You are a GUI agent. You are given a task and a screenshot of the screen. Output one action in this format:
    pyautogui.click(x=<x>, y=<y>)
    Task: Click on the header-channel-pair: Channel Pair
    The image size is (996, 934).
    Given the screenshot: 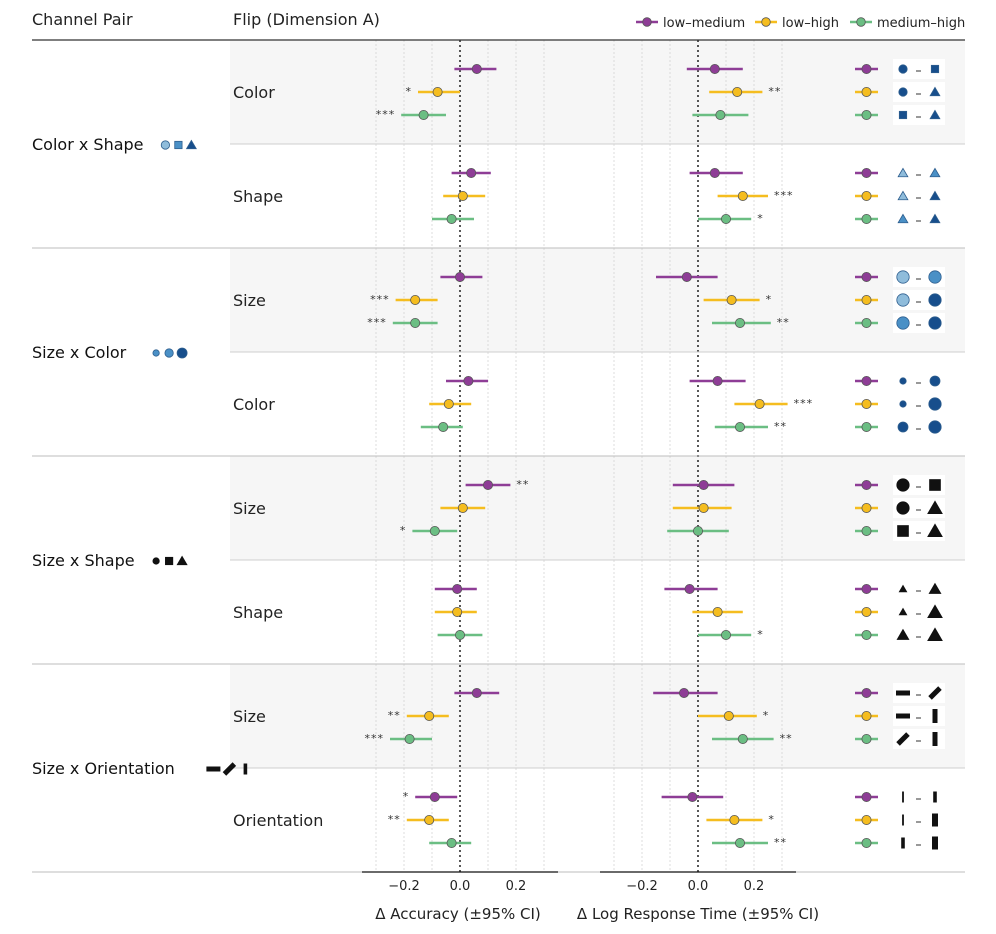 What is the action you would take?
    pyautogui.click(x=82, y=19)
    